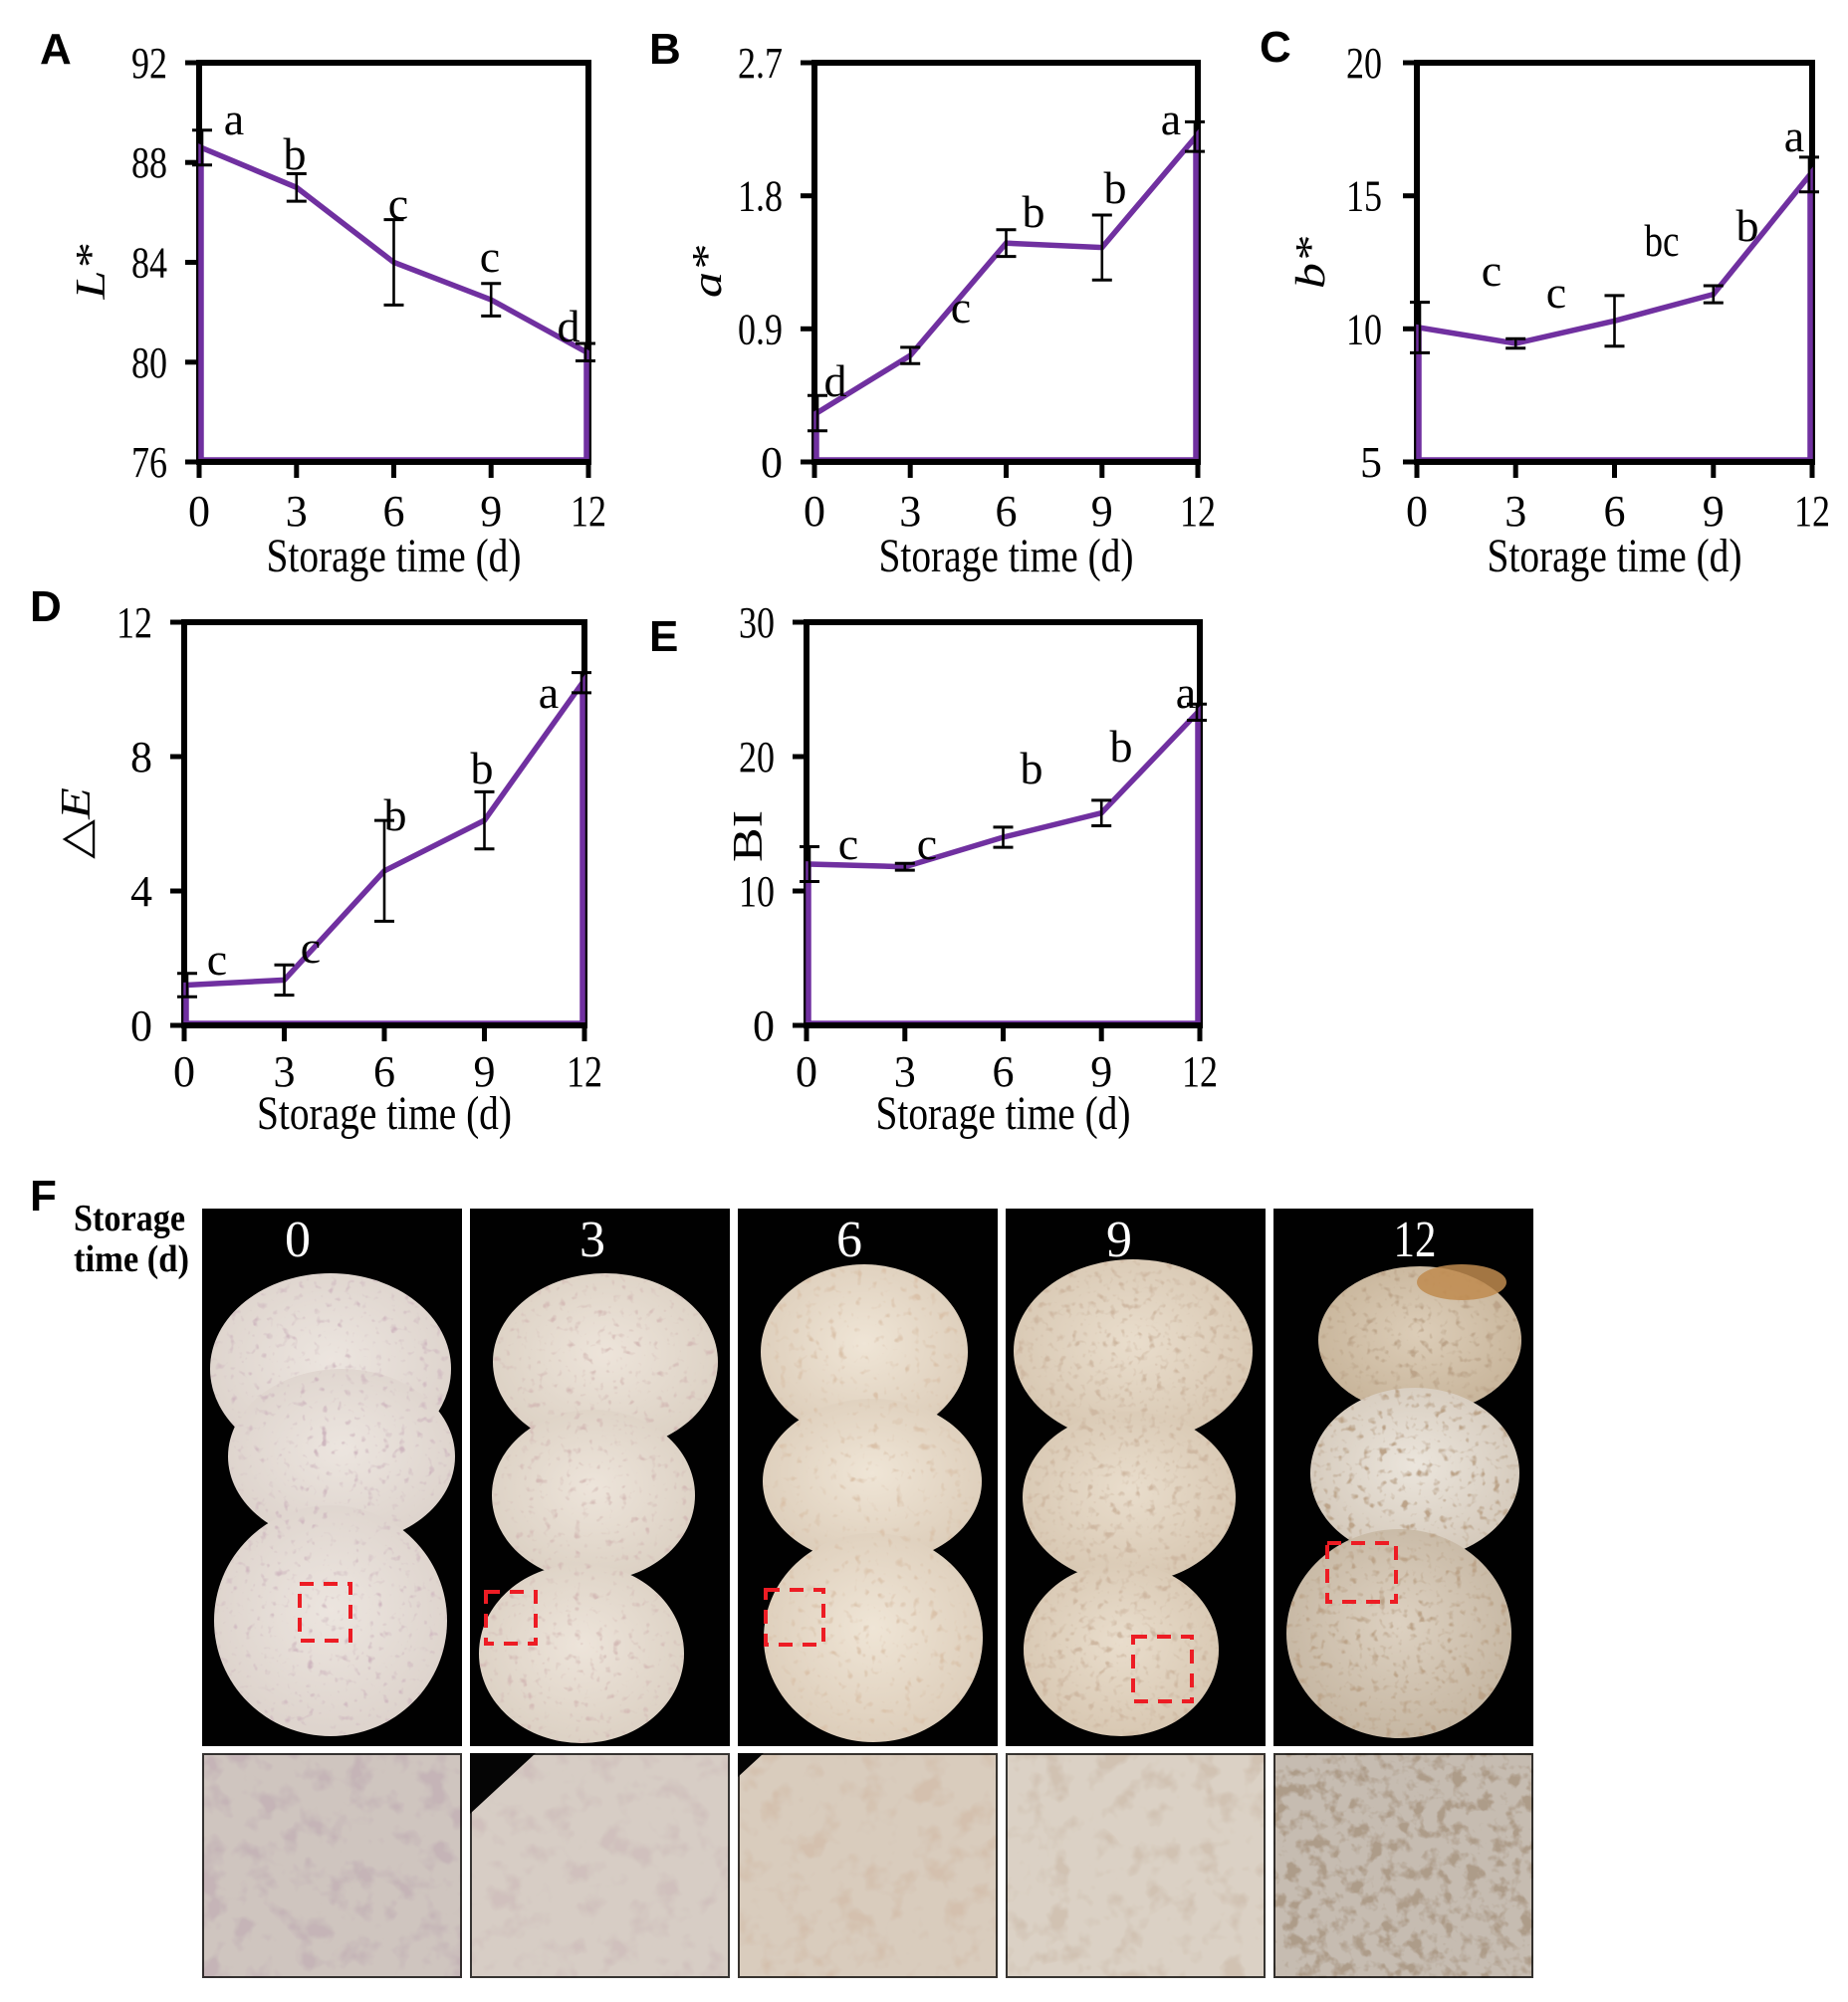  What do you see at coordinates (149, 162) in the screenshot?
I see `svg-text: 88` at bounding box center [149, 162].